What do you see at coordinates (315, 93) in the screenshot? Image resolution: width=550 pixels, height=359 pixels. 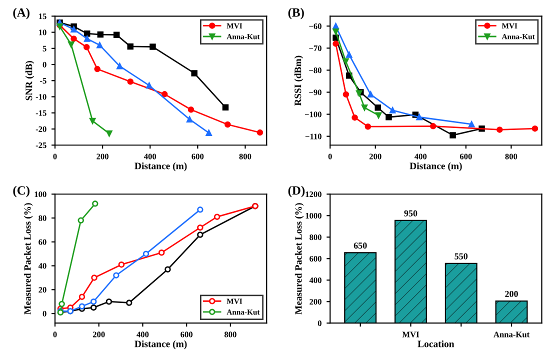 I see `y-tick-label: −90` at bounding box center [315, 93].